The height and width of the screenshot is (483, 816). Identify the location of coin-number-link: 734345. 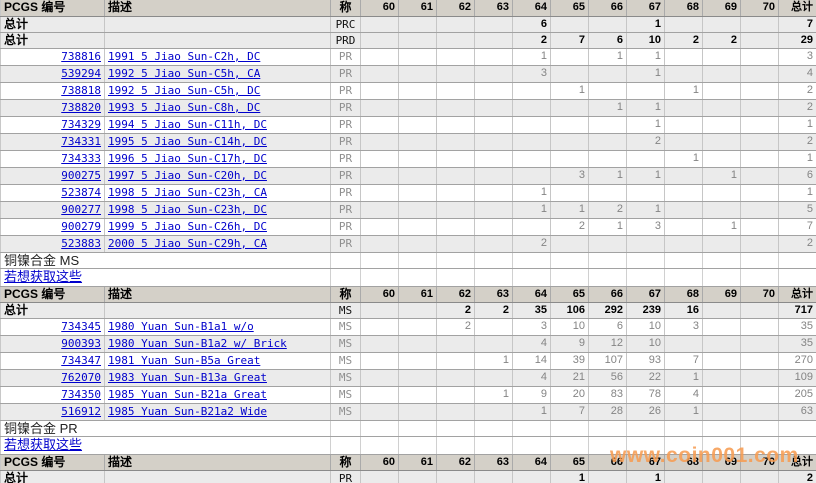
(81, 326).